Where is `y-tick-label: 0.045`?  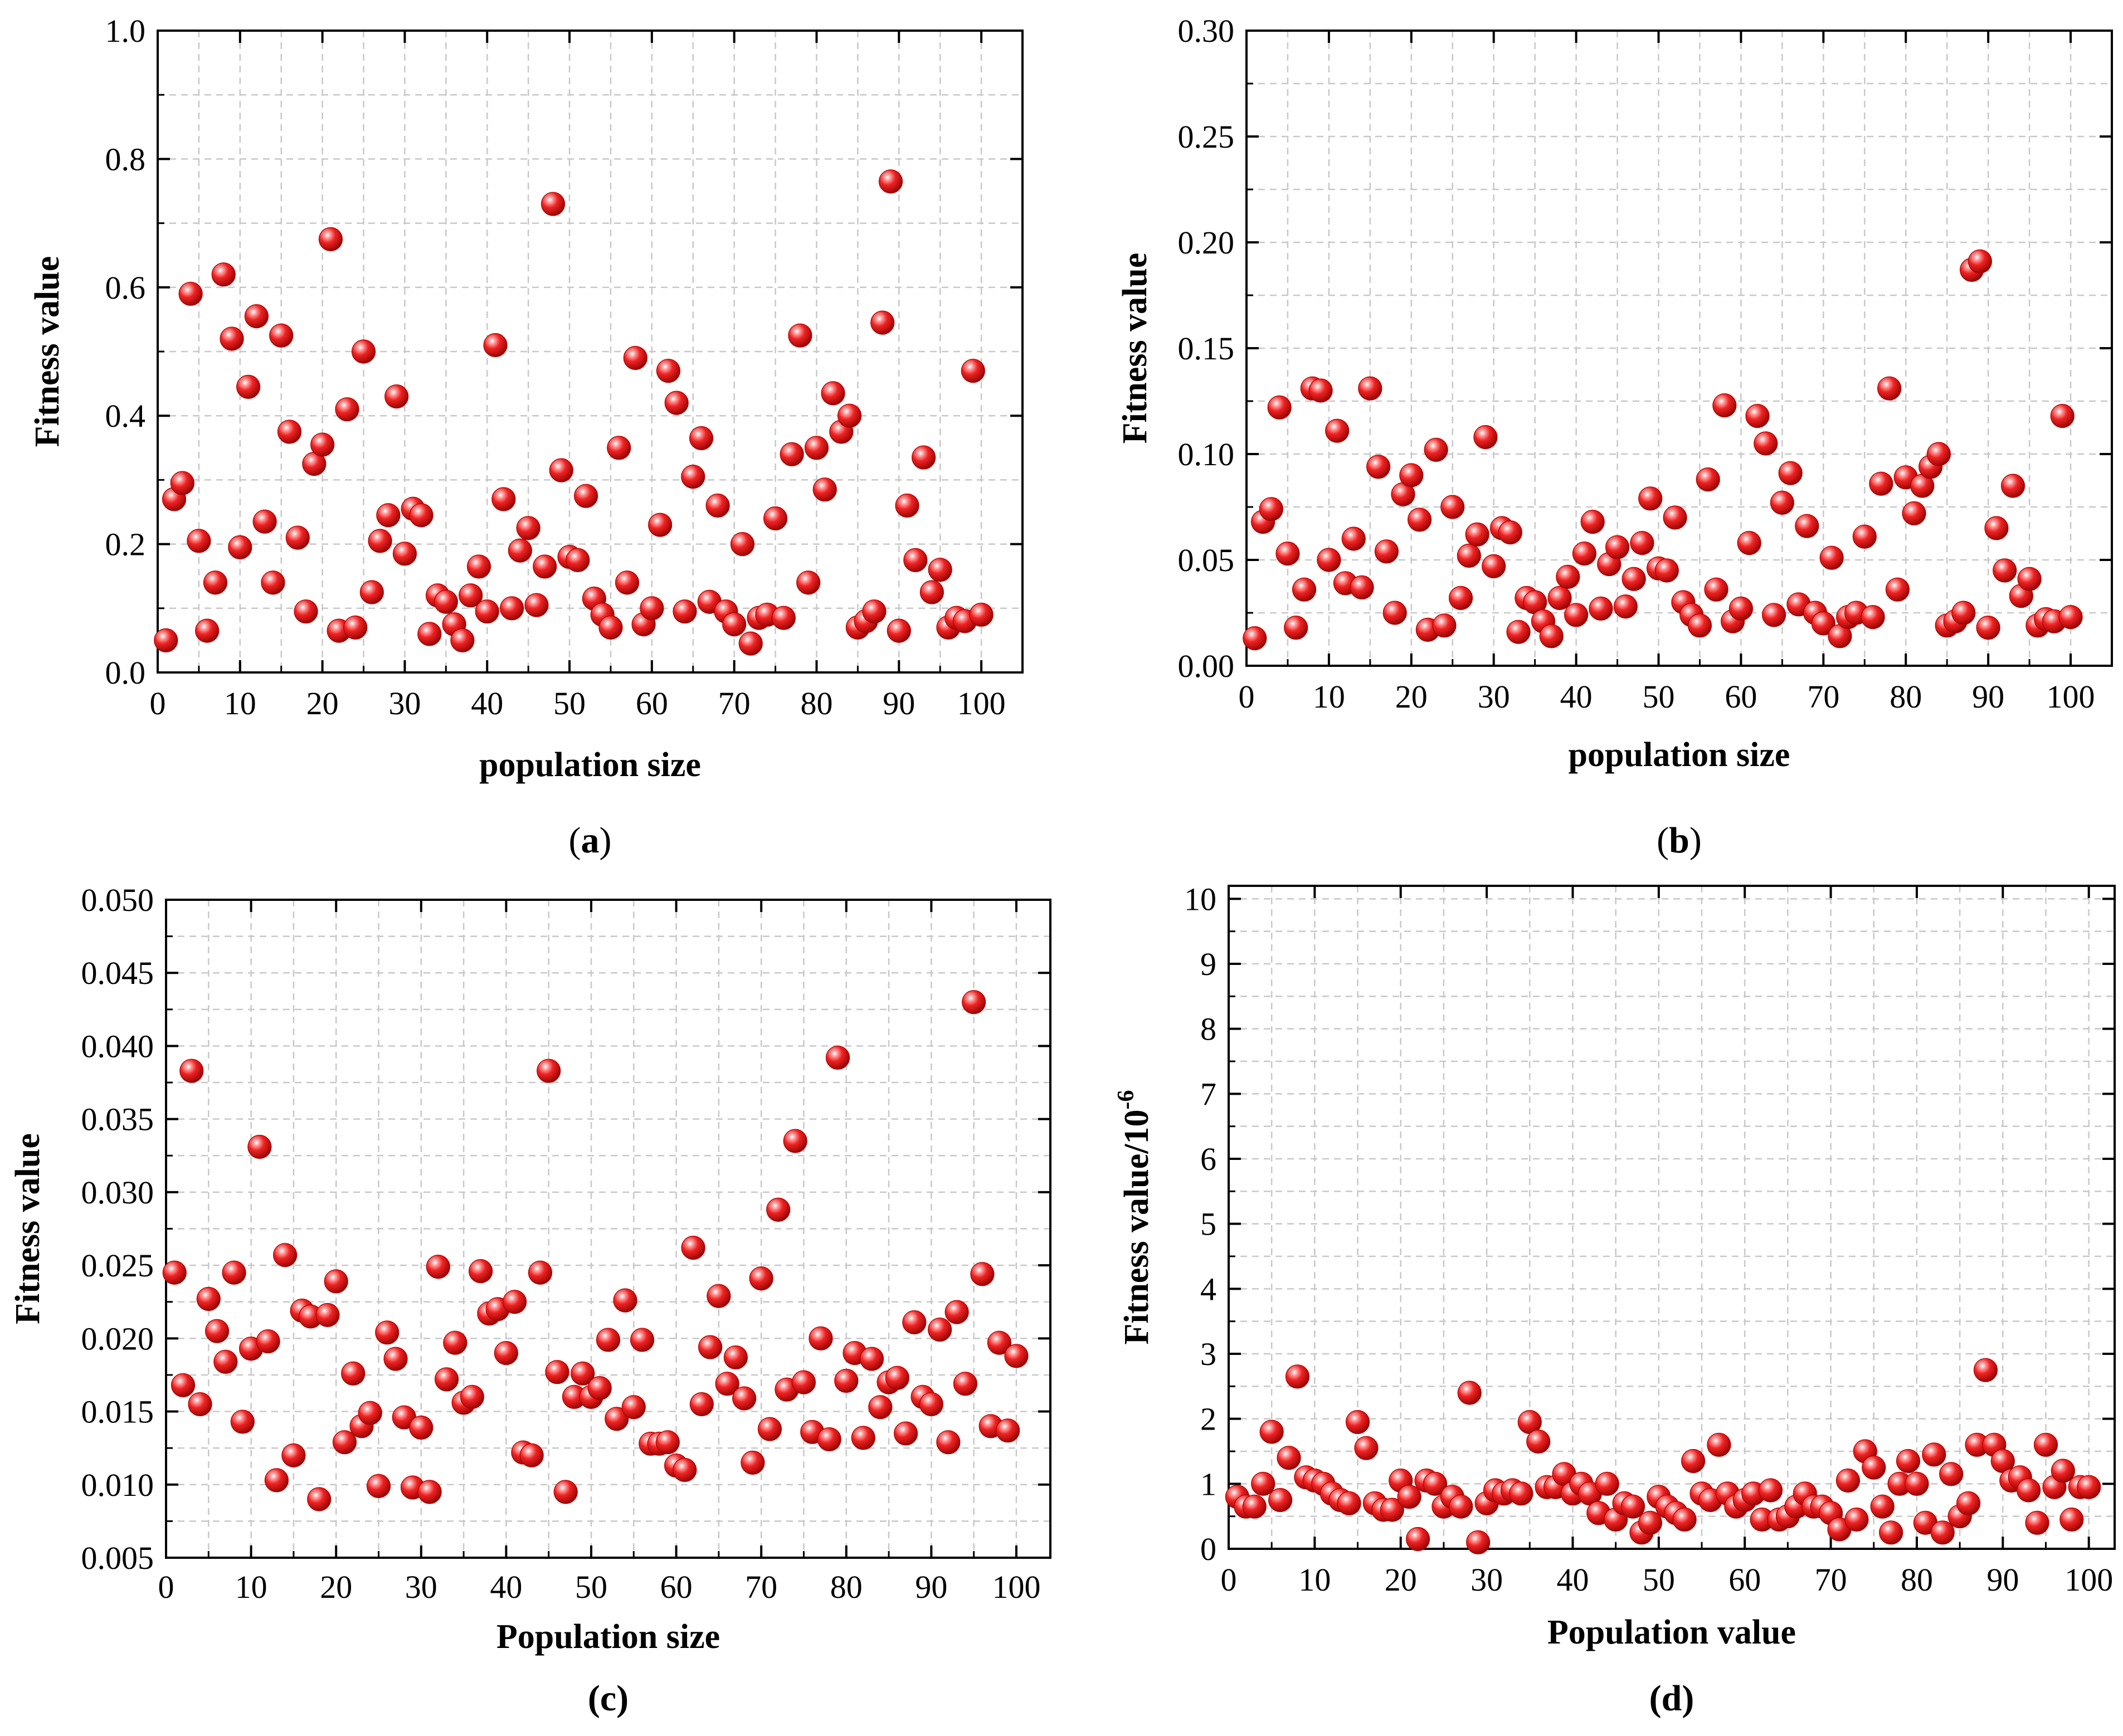
y-tick-label: 0.045 is located at coordinates (117, 973).